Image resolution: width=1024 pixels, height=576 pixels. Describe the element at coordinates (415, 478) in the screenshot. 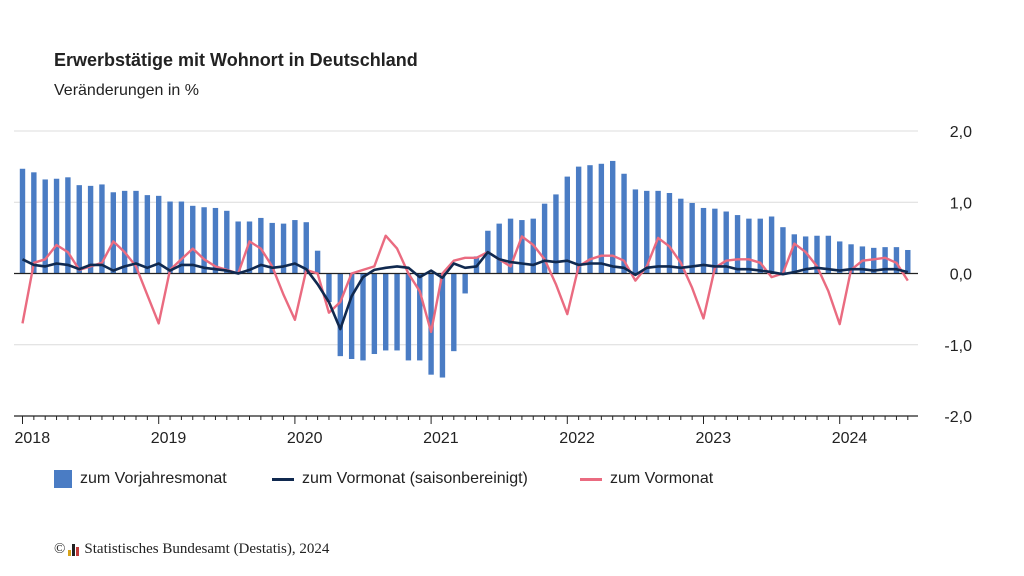

I see `legend-label-sa-line: zum Vormonat (saisonbereinigt)` at that location.